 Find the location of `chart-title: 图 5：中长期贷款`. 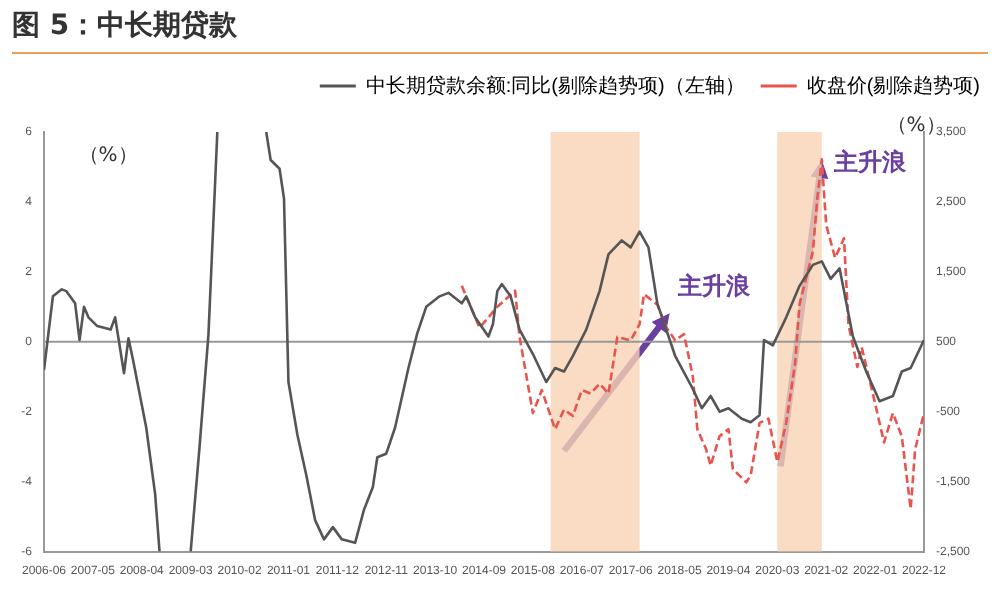

chart-title: 图 5：中长期贷款 is located at coordinates (500, 31).